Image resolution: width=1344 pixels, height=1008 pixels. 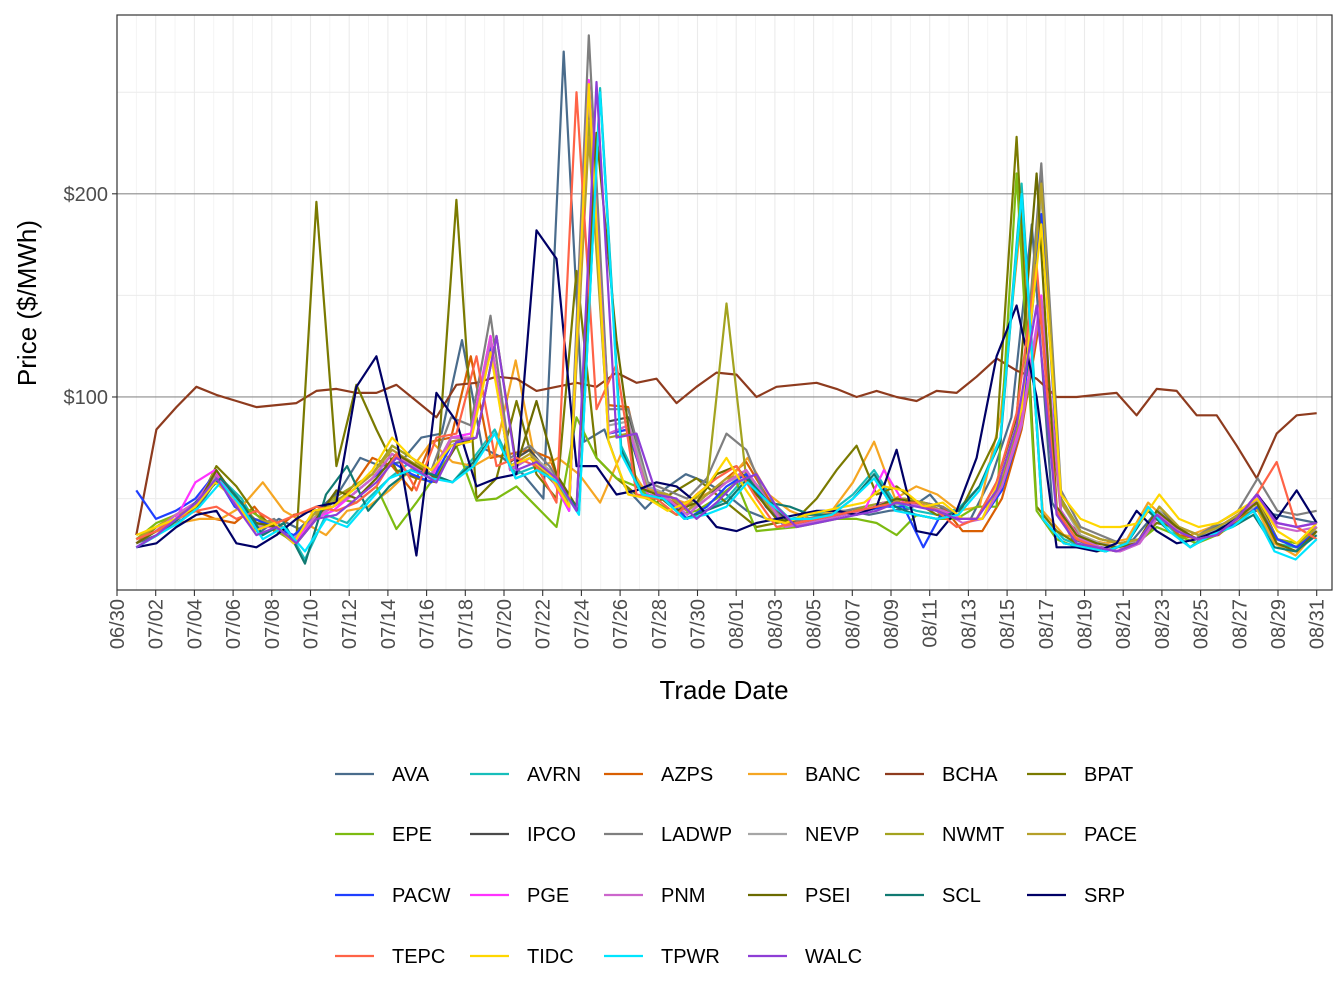 What do you see at coordinates (658, 775) in the screenshot?
I see `legend-item-azps: AZPS` at bounding box center [658, 775].